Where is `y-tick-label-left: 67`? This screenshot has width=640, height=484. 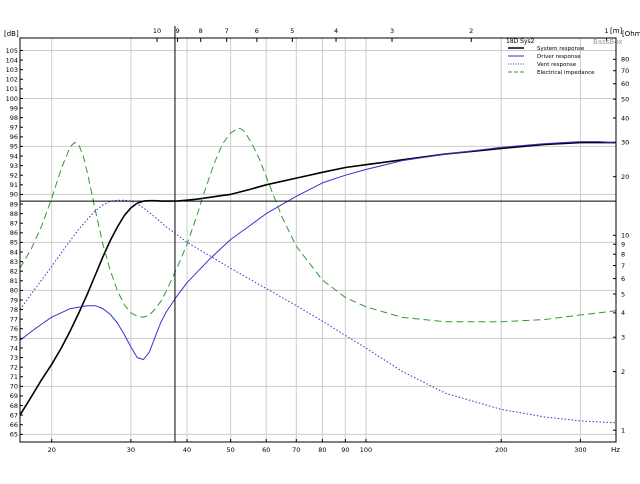 y-tick-label-left: 67 is located at coordinates (14, 415).